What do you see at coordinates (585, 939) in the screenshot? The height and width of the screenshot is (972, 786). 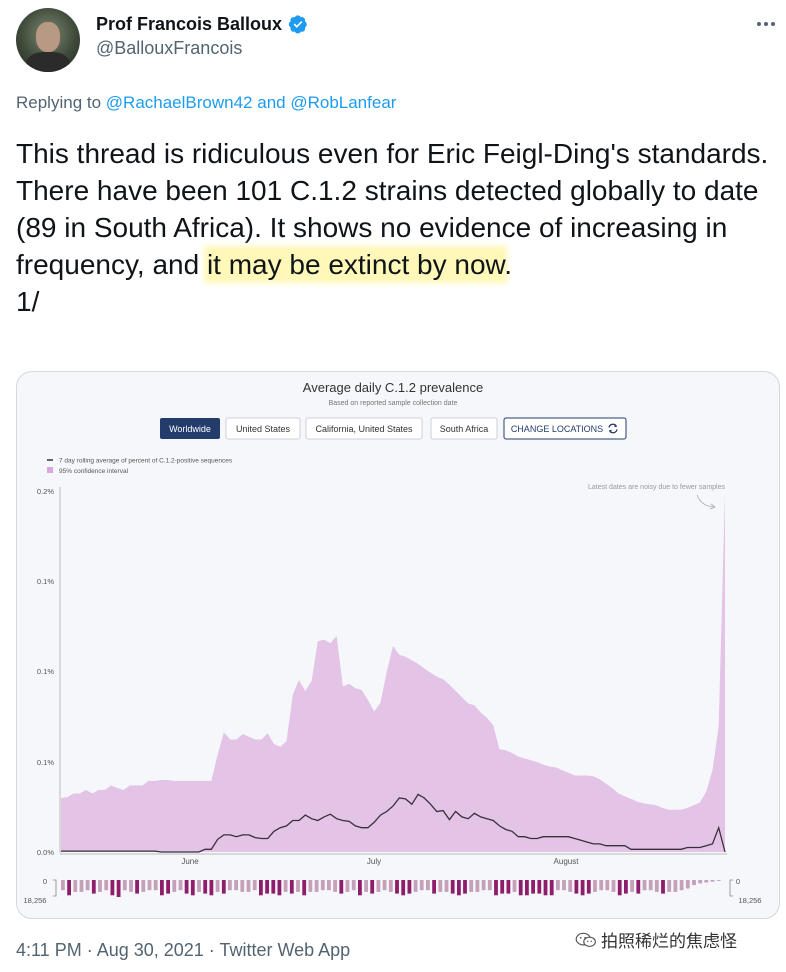 I see `wechat-icon` at bounding box center [585, 939].